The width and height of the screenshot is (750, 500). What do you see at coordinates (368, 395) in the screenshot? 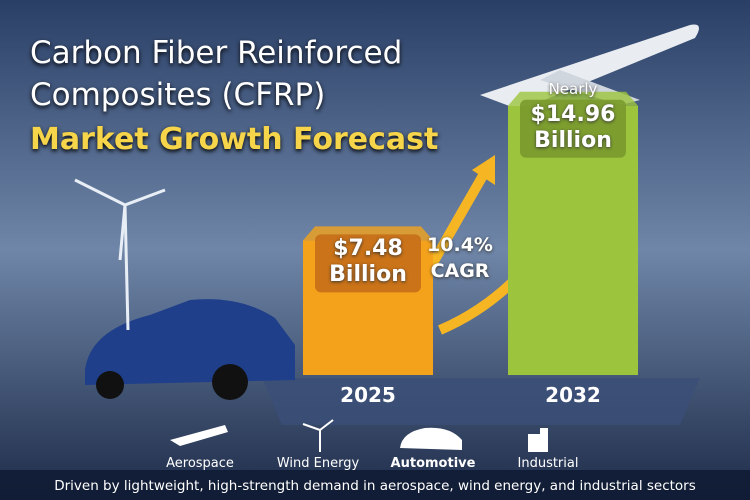
I see `x-tick-label: 2025` at bounding box center [368, 395].